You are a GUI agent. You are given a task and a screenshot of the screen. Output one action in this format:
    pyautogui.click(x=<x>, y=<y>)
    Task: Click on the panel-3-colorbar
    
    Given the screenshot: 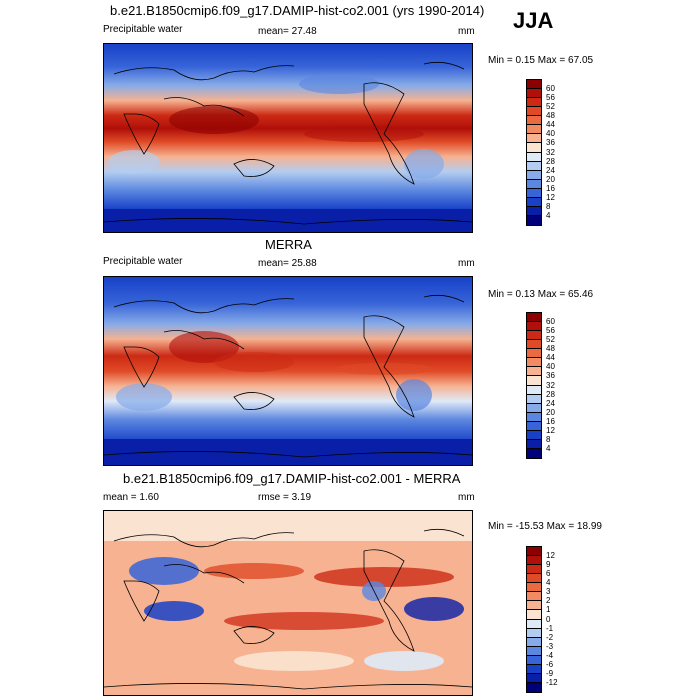 What is the action you would take?
    pyautogui.click(x=534, y=619)
    